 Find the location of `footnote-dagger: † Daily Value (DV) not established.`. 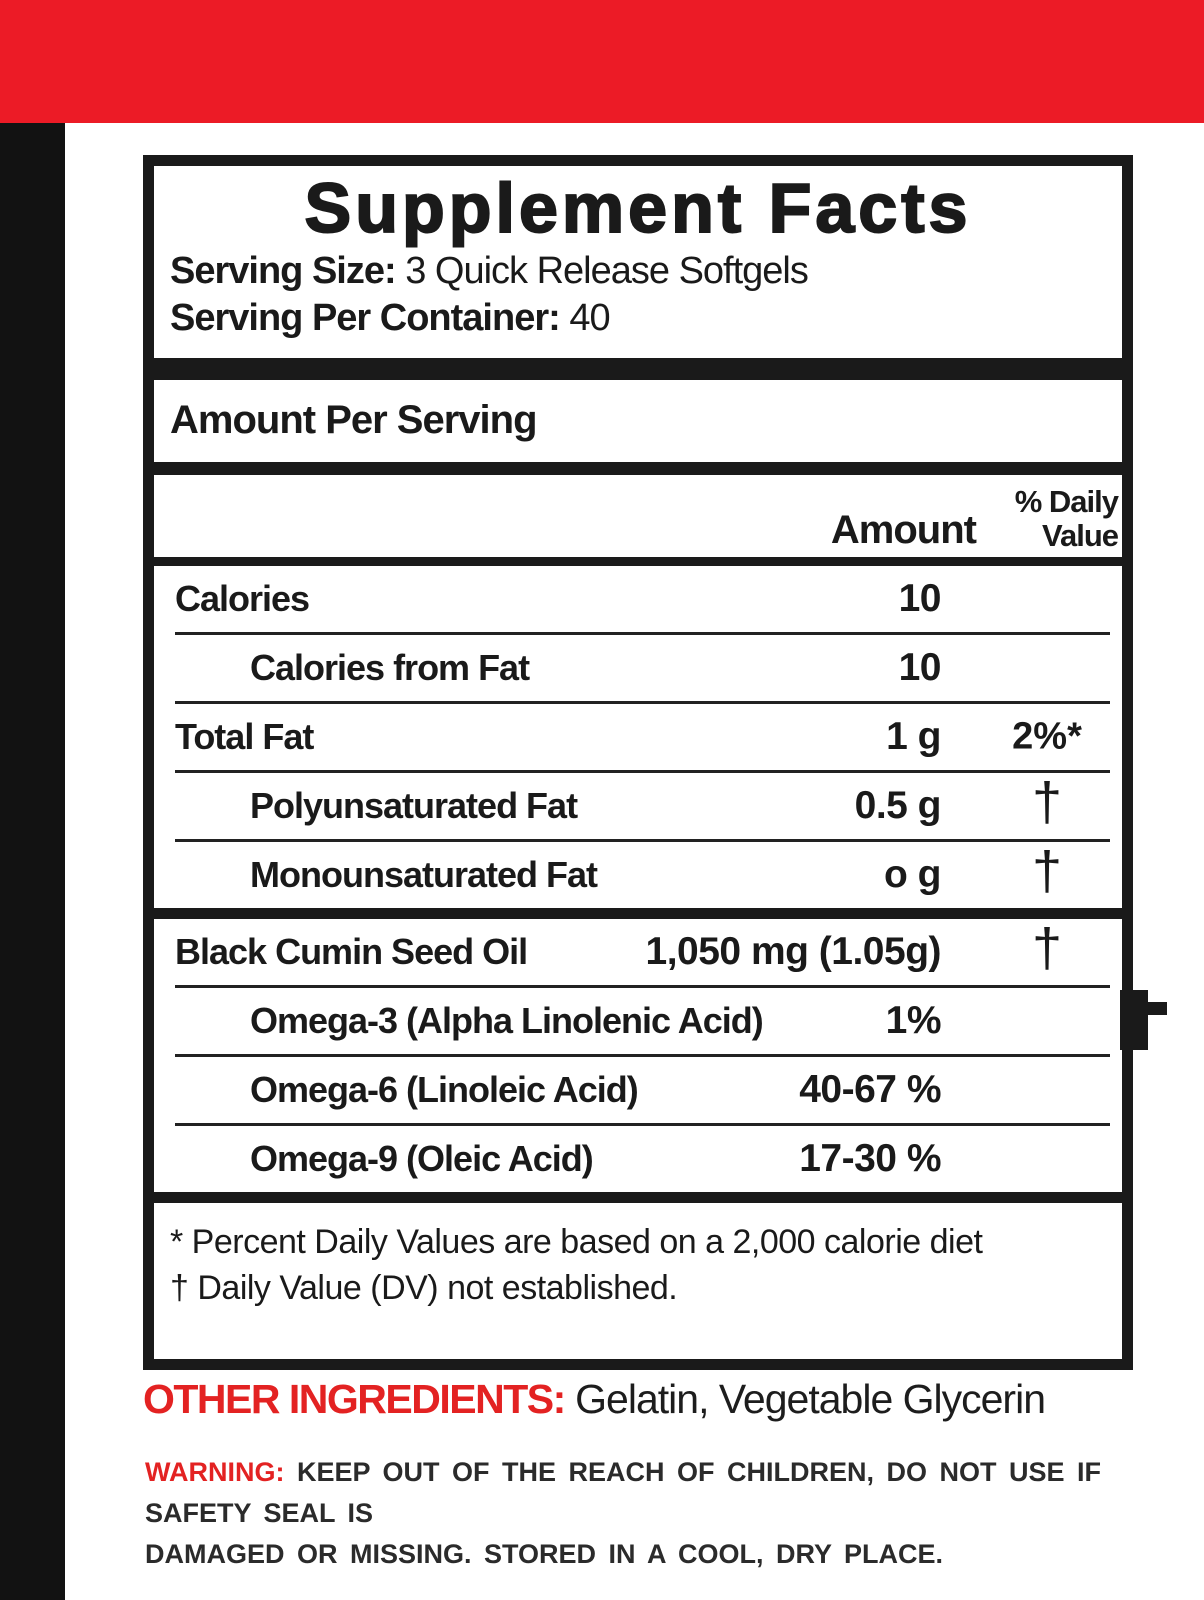

footnote-dagger: † Daily Value (DV) not established. is located at coordinates (424, 1288).